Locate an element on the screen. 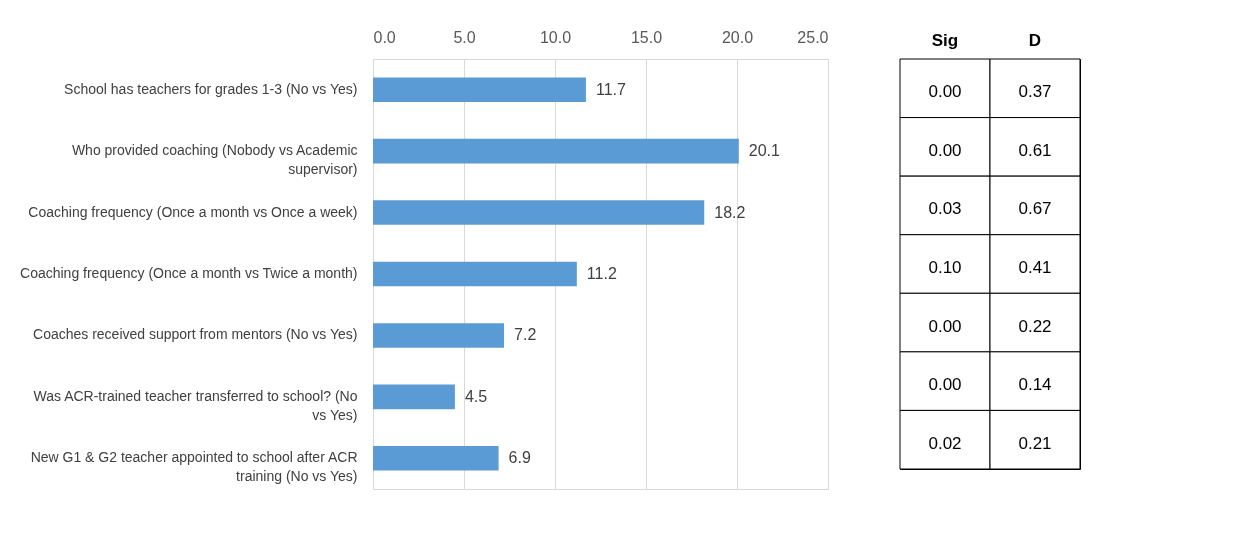  data-label: 20.1 is located at coordinates (764, 151).